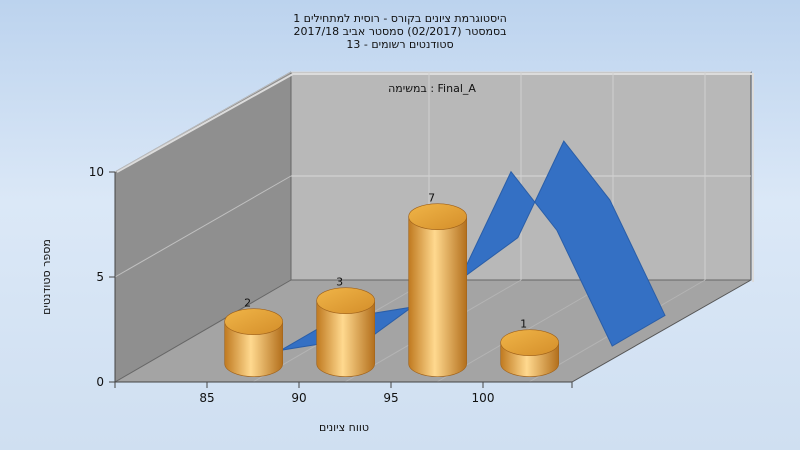 The width and height of the screenshot is (800, 454). I want to click on y-tick-label: 0, so click(100, 382).